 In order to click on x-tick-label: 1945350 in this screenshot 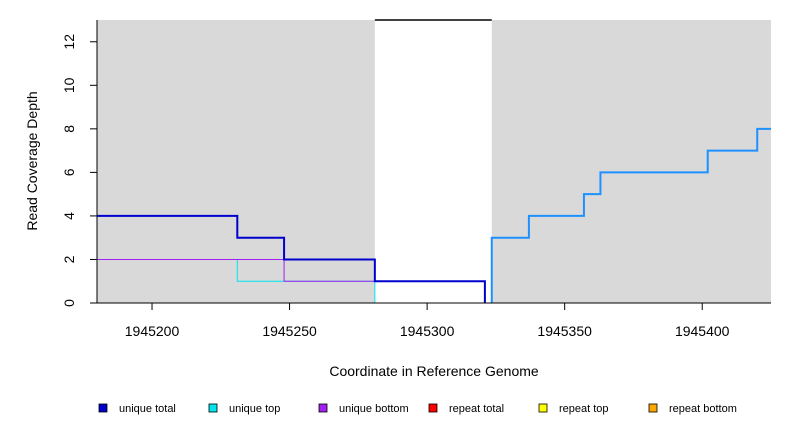, I will do `click(564, 331)`.